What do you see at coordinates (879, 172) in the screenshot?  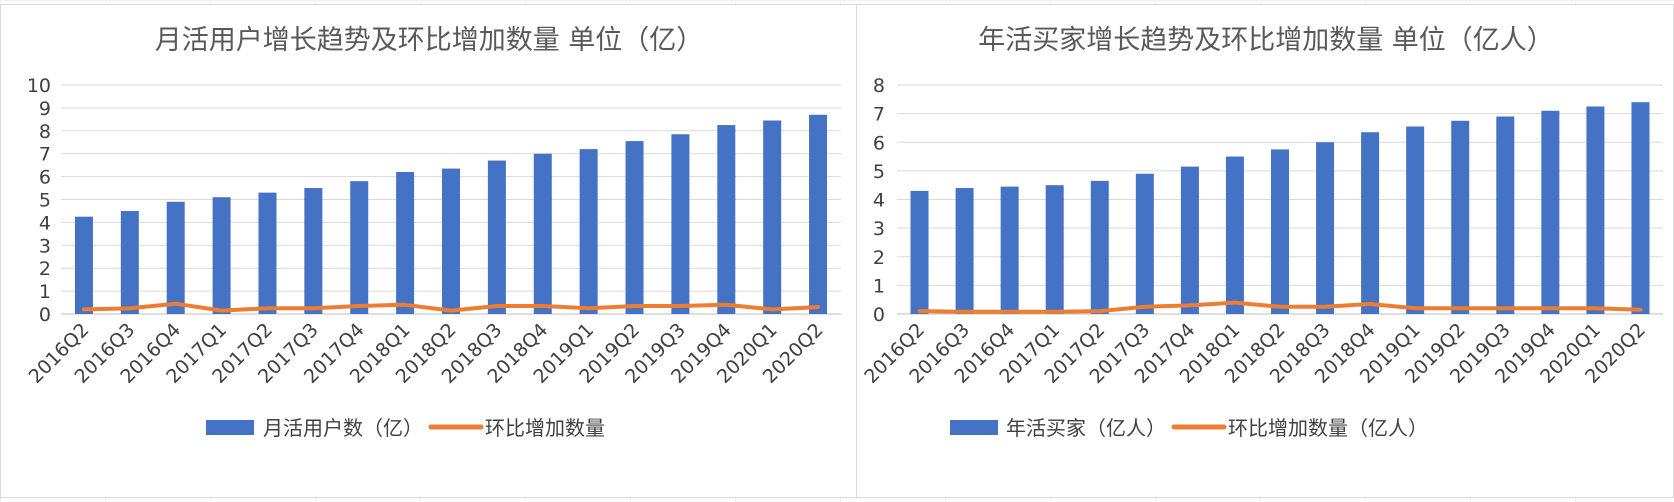 I see `aab-y-tick-label: 5` at bounding box center [879, 172].